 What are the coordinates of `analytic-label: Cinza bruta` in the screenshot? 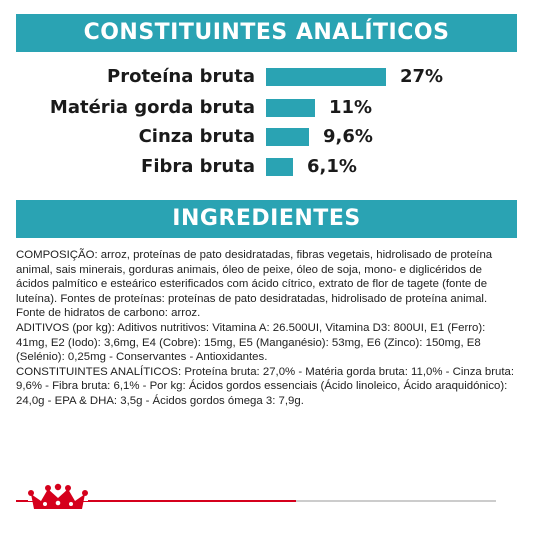 It's located at (196, 136).